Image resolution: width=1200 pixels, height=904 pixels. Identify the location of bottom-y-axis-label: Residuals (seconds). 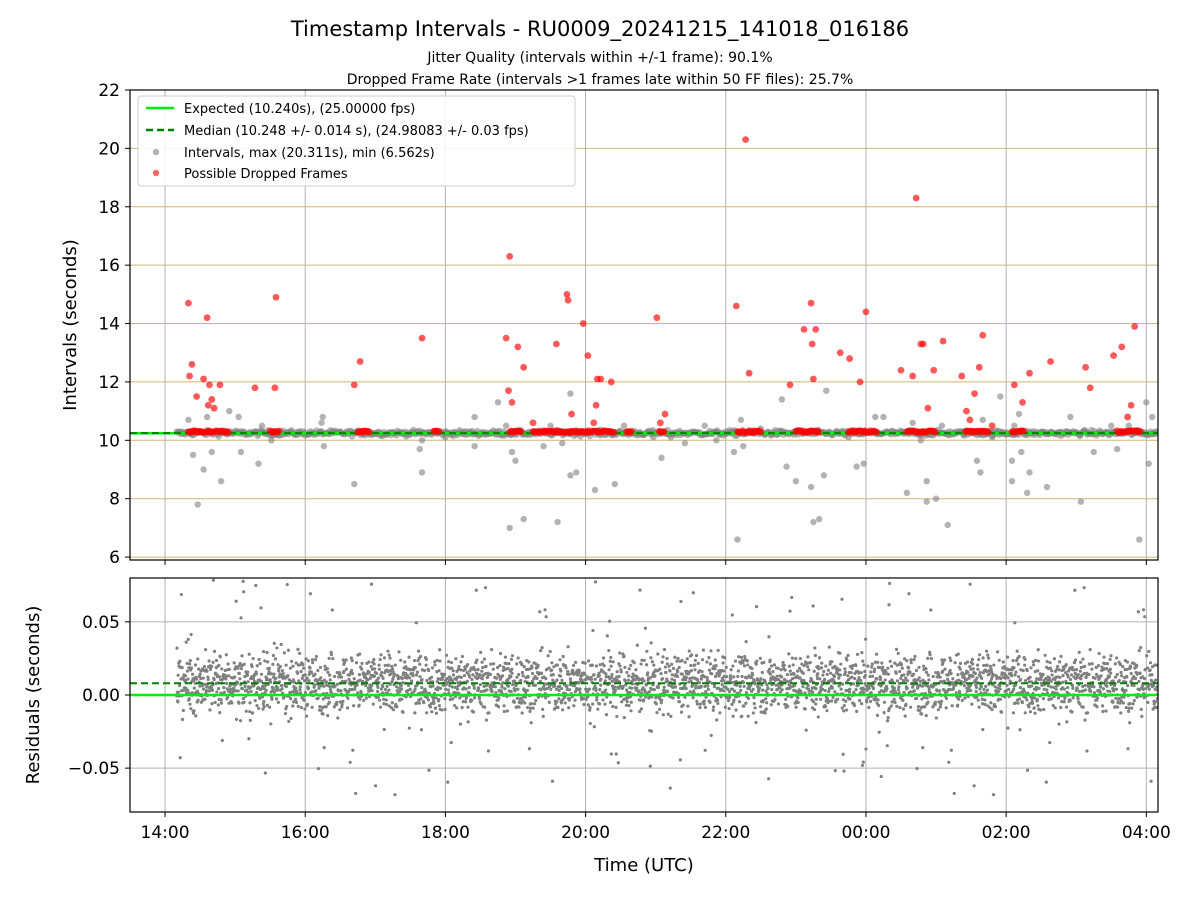
(33, 695).